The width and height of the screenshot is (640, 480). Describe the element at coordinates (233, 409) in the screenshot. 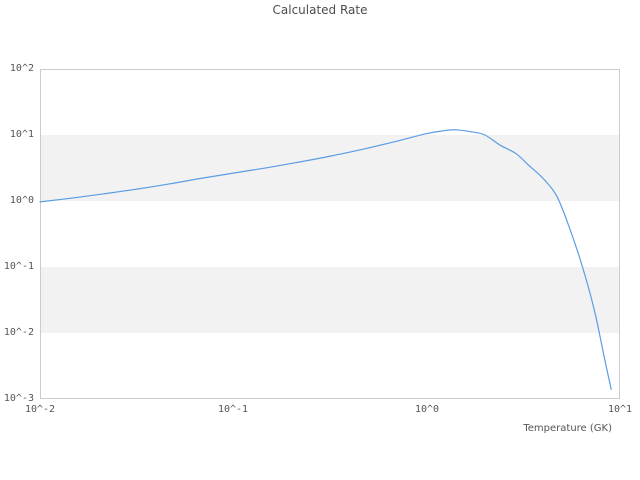

I see `x-tick-label-1e-1: 10^-1` at that location.